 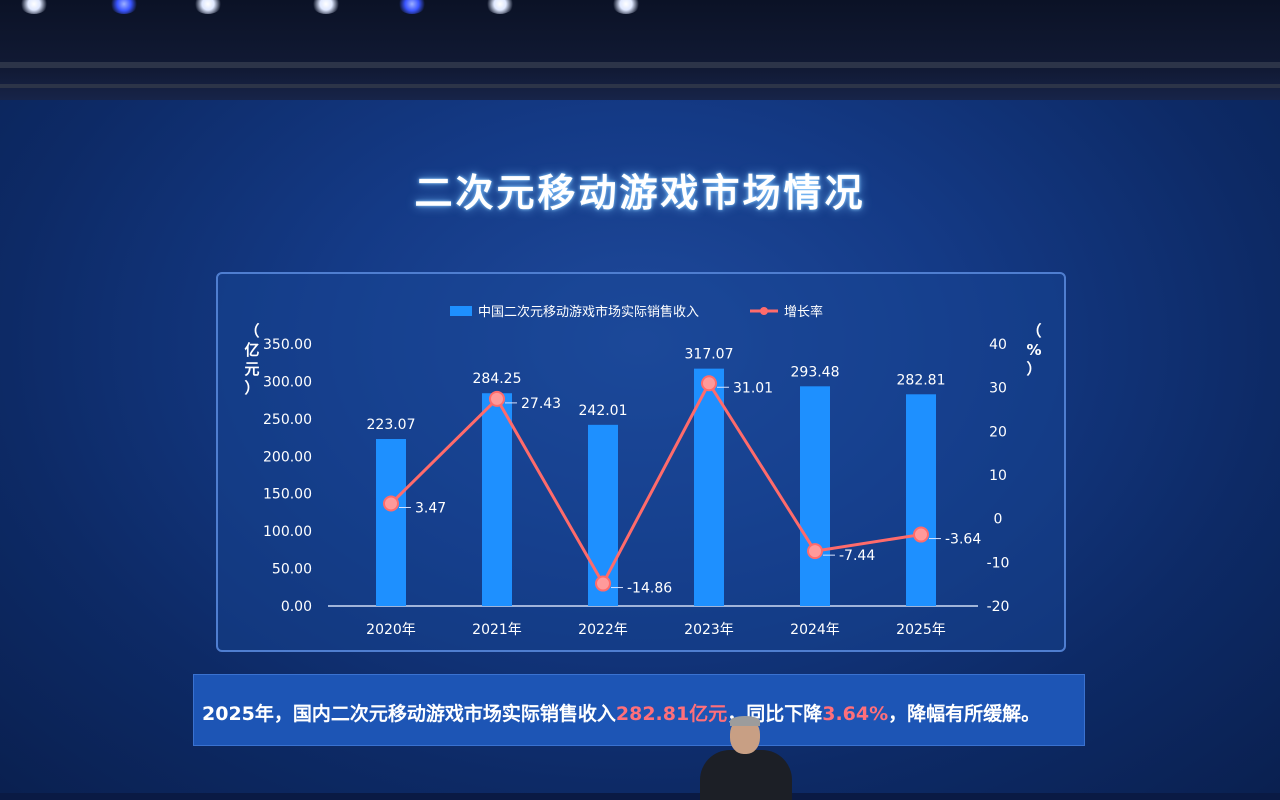 What do you see at coordinates (251, 369) in the screenshot?
I see `y-axis-title-char: 元` at bounding box center [251, 369].